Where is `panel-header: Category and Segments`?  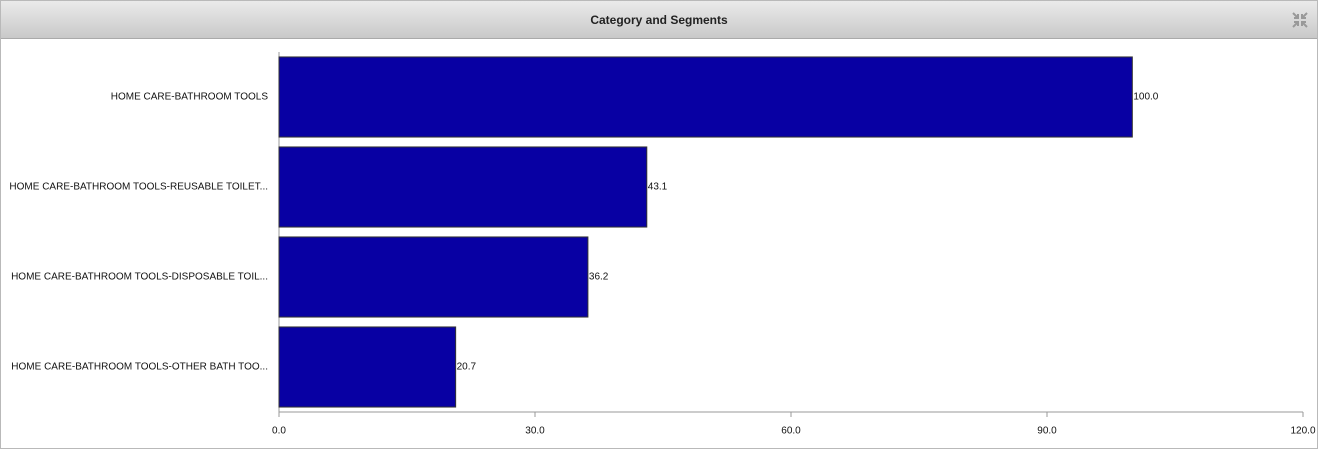 panel-header: Category and Segments is located at coordinates (659, 20).